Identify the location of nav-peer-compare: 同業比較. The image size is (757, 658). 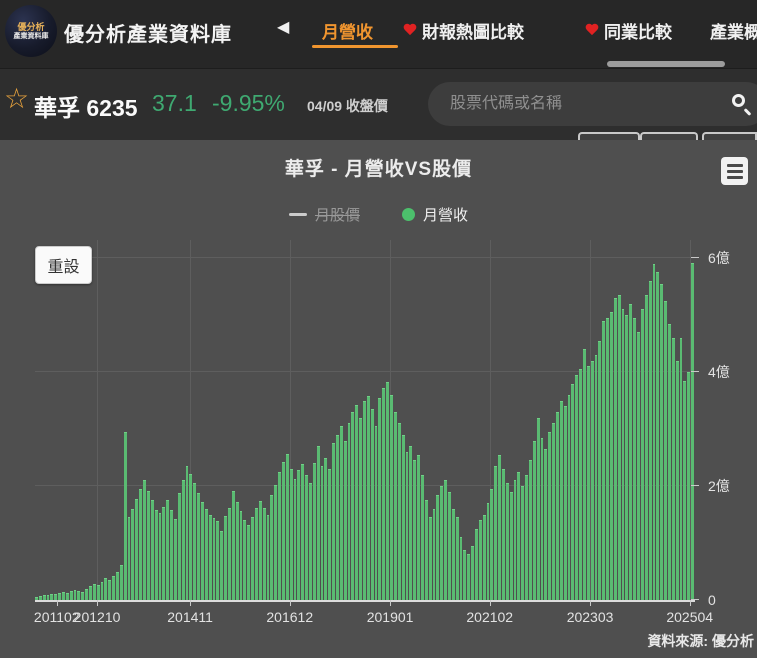
(628, 30).